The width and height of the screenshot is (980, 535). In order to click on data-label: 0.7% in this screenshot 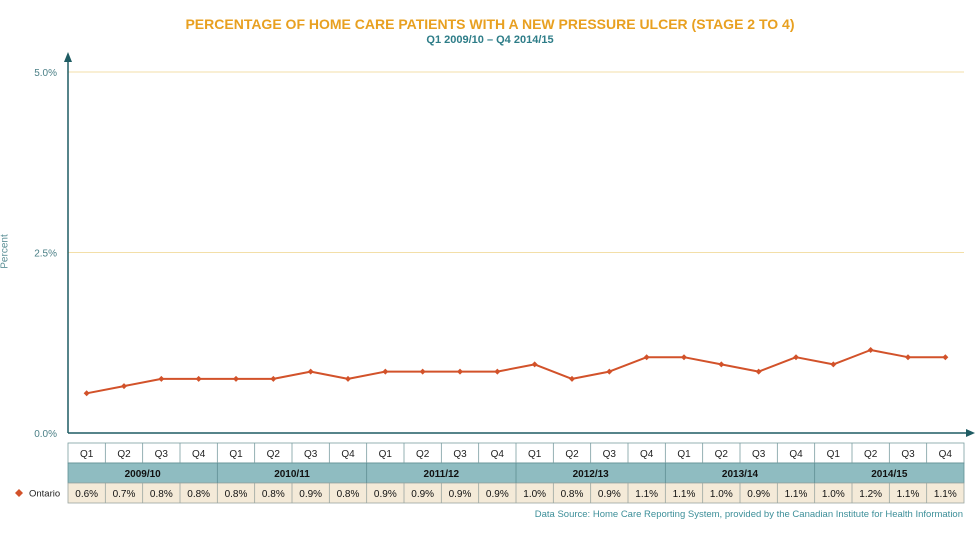, I will do `click(124, 494)`.